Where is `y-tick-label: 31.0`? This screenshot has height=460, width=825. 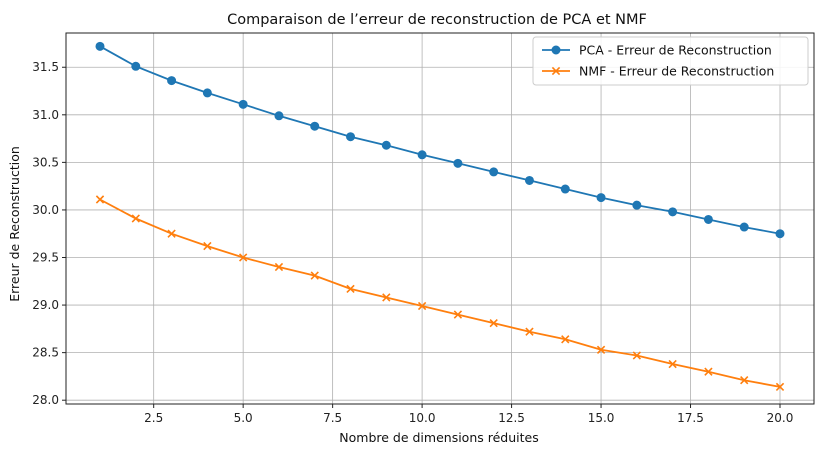 y-tick-label: 31.0 is located at coordinates (45, 115).